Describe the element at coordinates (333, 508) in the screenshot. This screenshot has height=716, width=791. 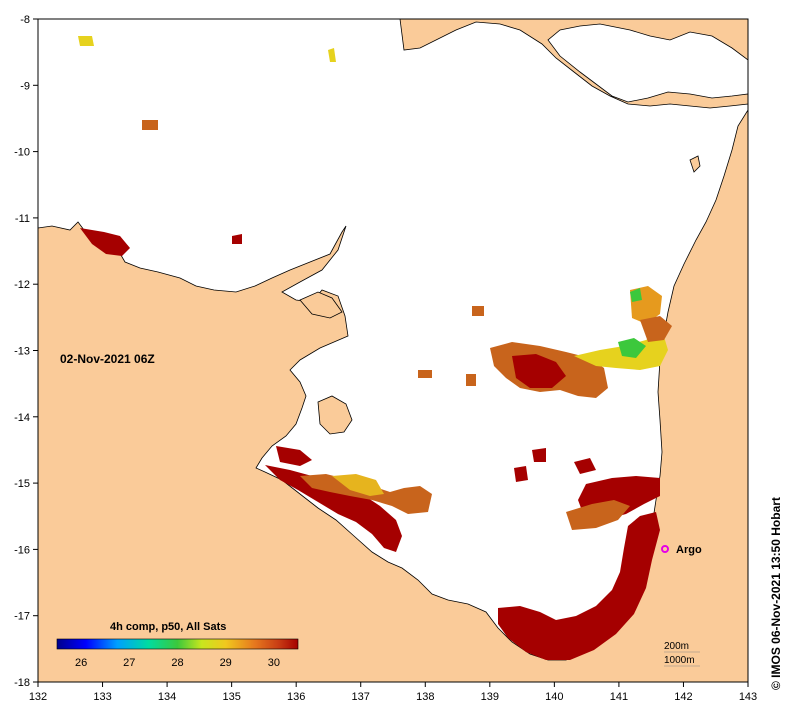
I see `sst-patch-southwest` at that location.